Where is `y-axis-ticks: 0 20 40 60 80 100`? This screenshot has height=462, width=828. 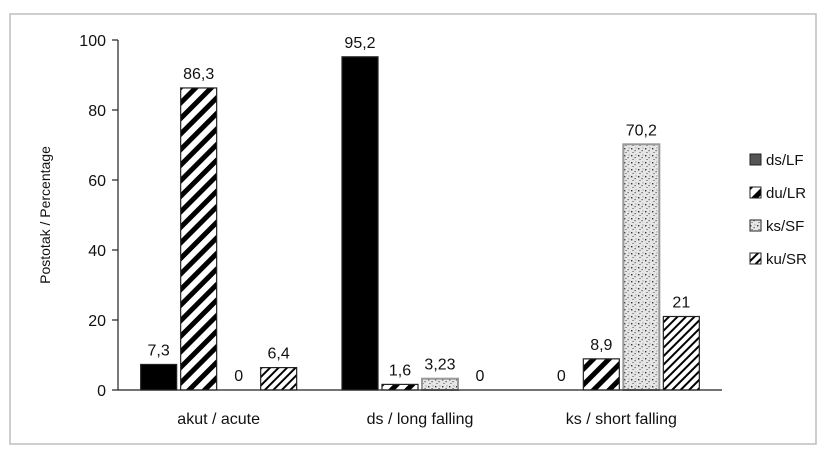 y-axis-ticks: 0 20 40 60 80 100 is located at coordinates (98, 216).